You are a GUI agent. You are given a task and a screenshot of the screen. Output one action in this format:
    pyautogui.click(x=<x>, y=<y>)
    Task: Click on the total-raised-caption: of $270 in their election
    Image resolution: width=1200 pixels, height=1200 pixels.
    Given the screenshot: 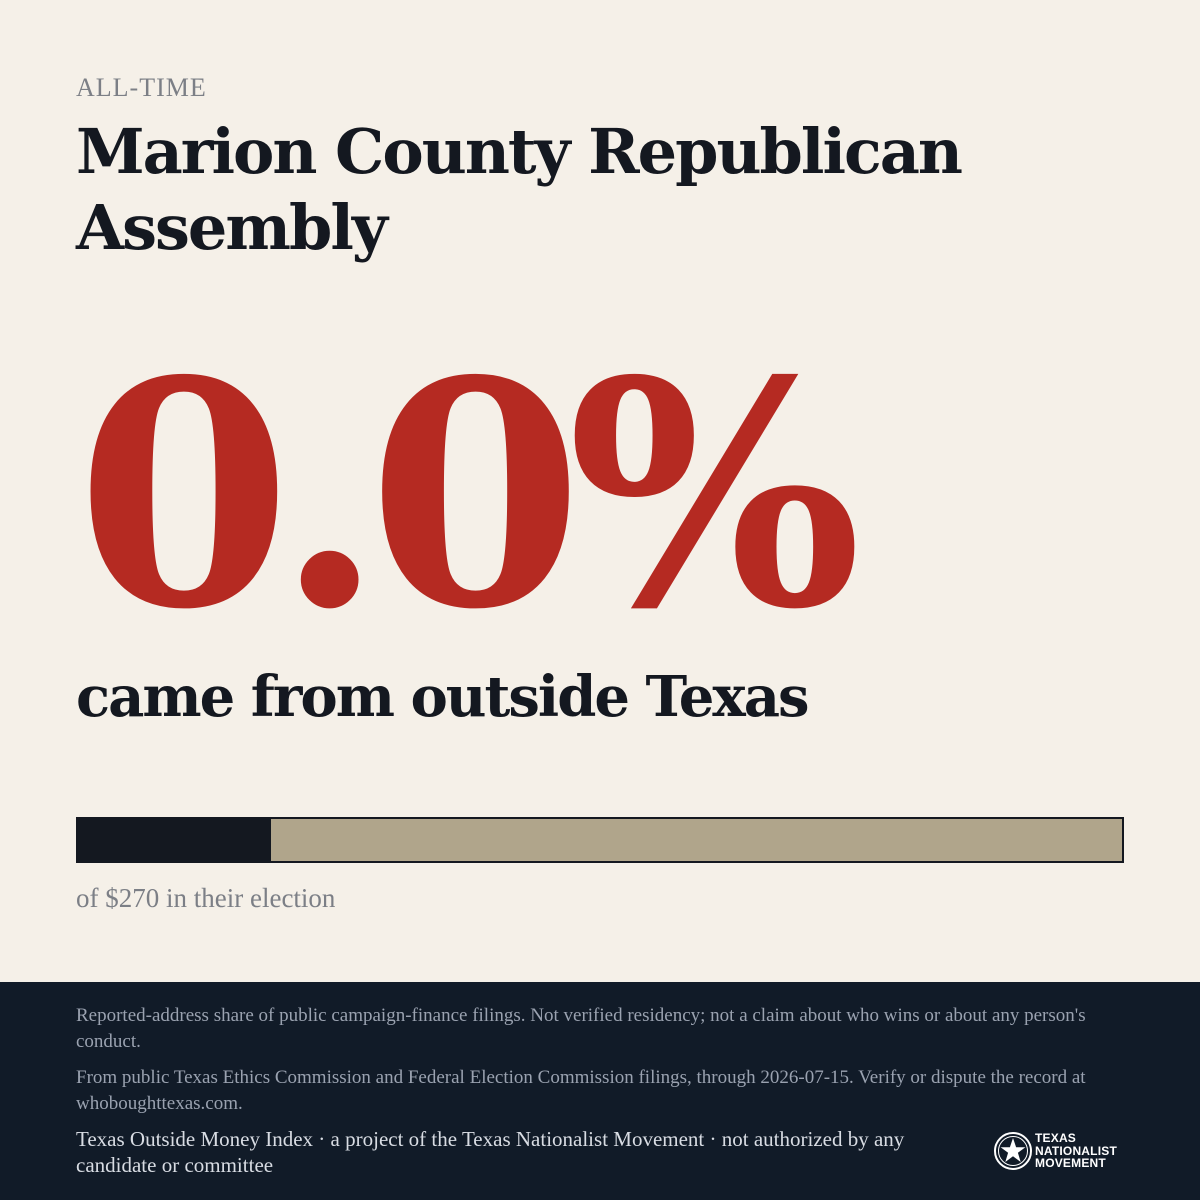 What is the action you would take?
    pyautogui.click(x=206, y=898)
    